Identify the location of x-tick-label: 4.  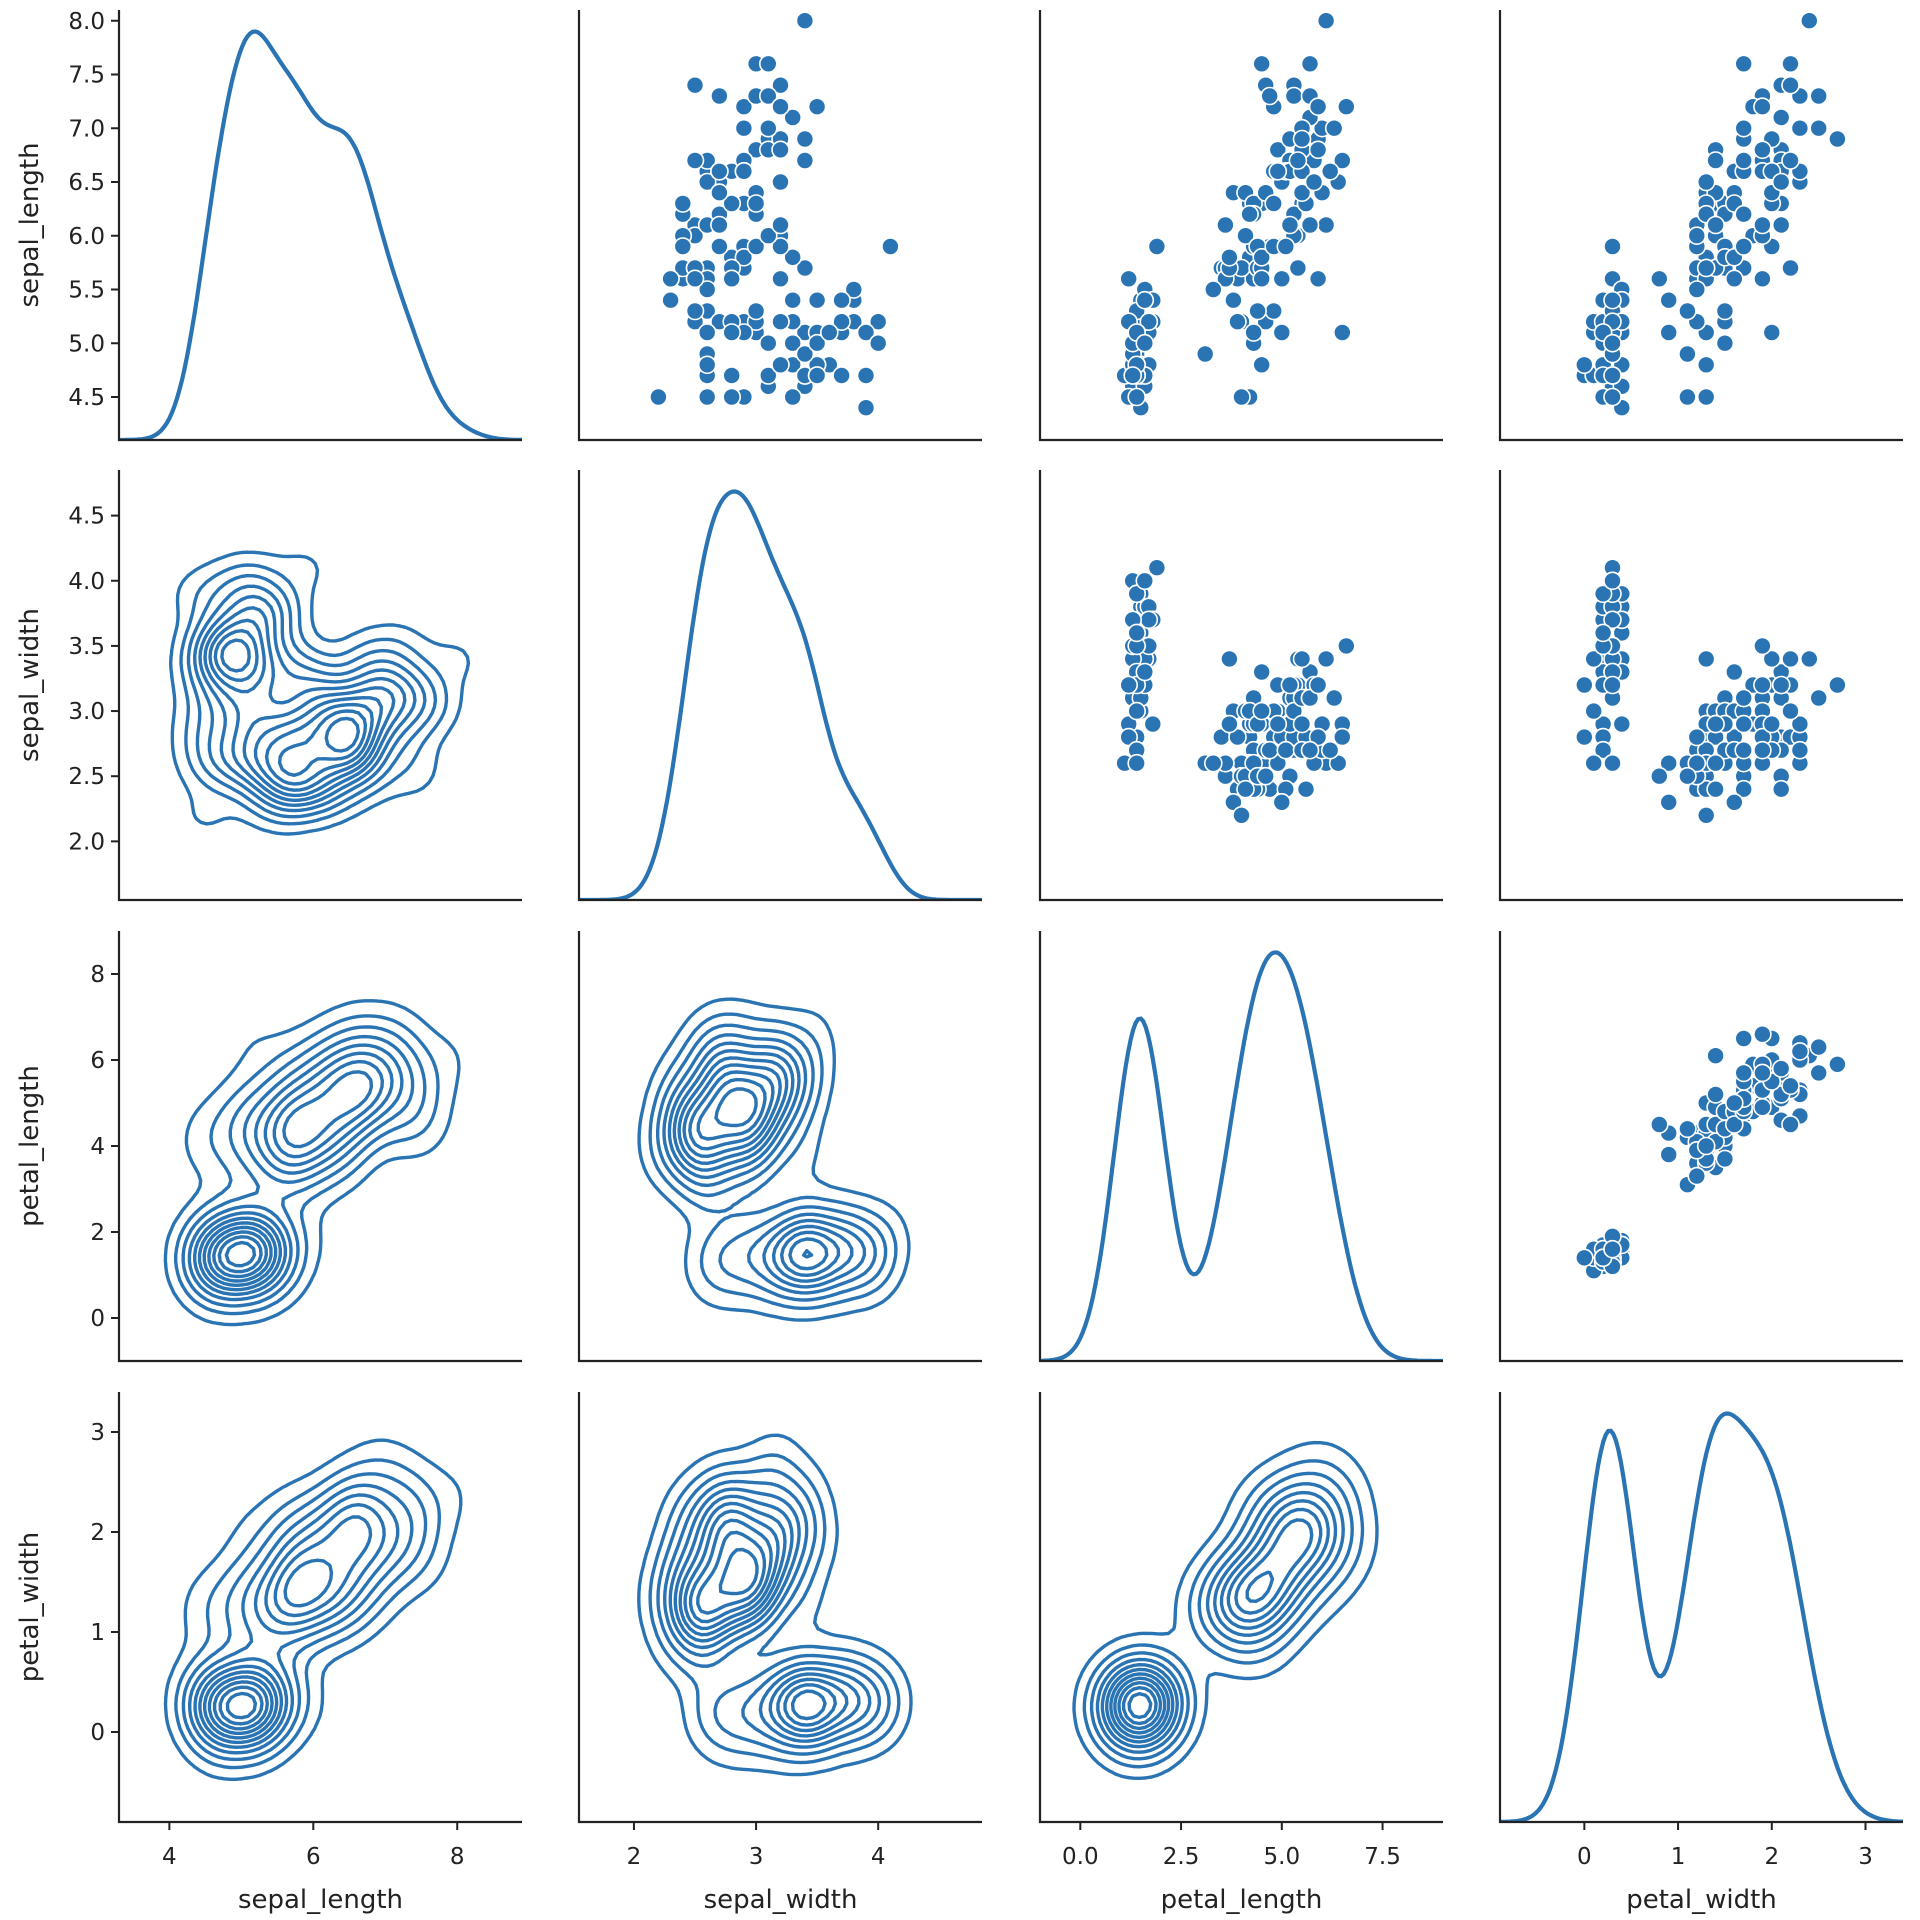
(878, 1857).